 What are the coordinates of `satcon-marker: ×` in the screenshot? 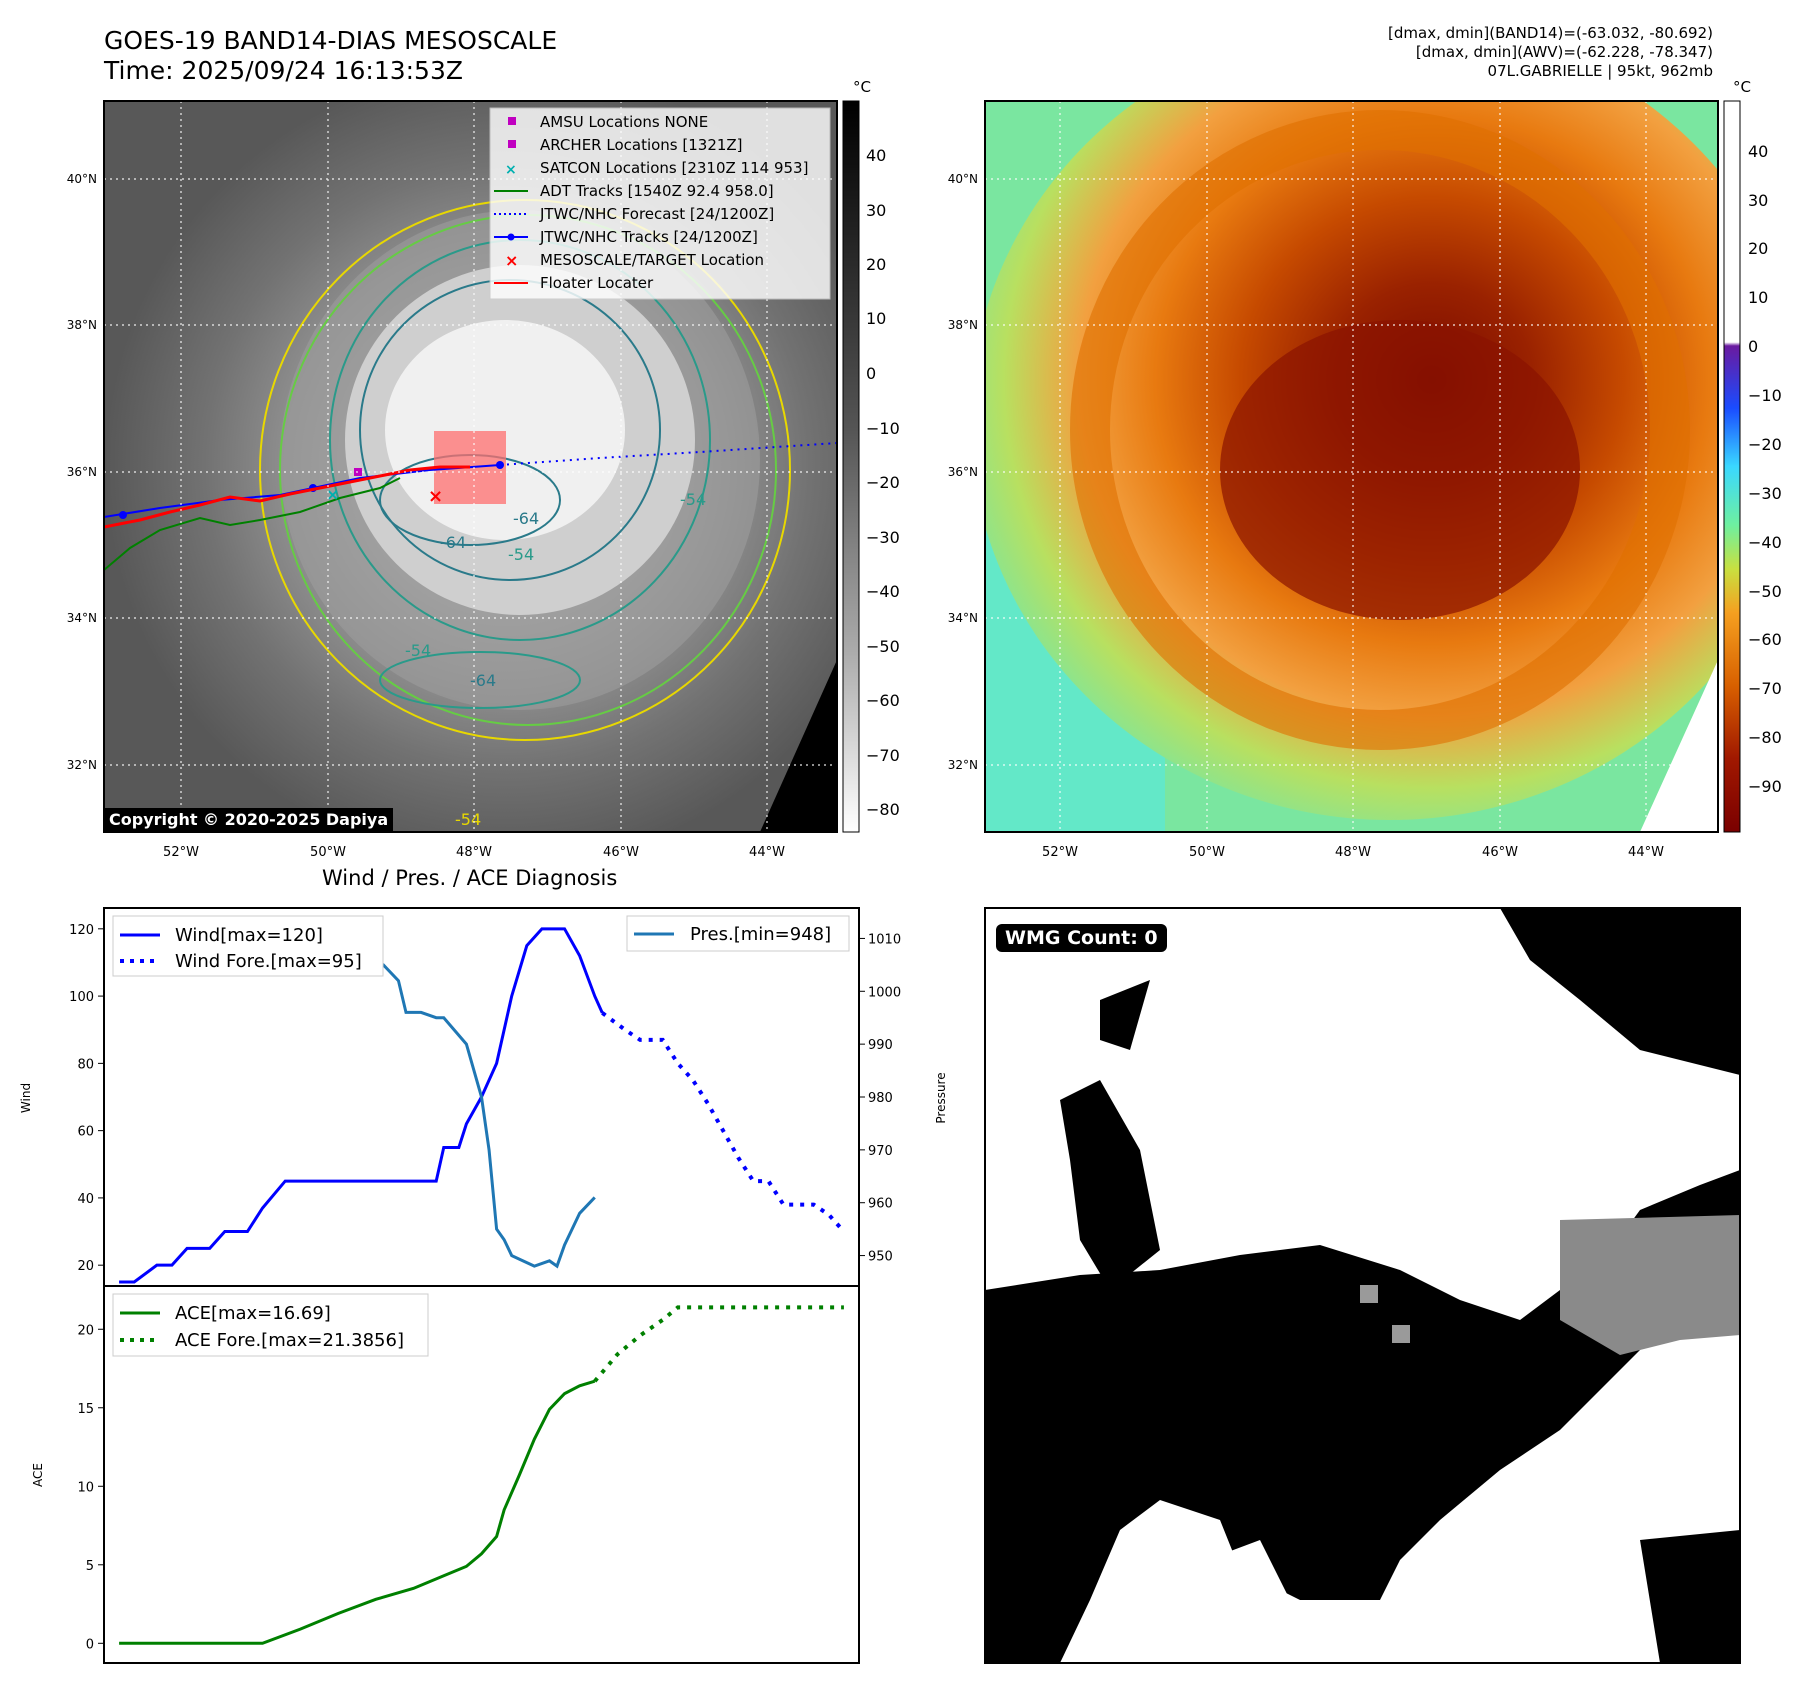 It's located at (332, 494).